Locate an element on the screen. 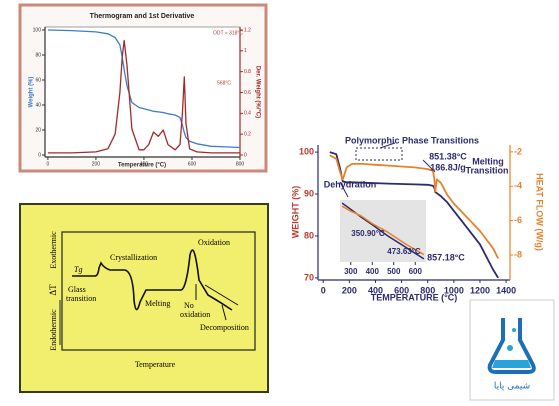  annotation: Dehydration is located at coordinates (350, 184).